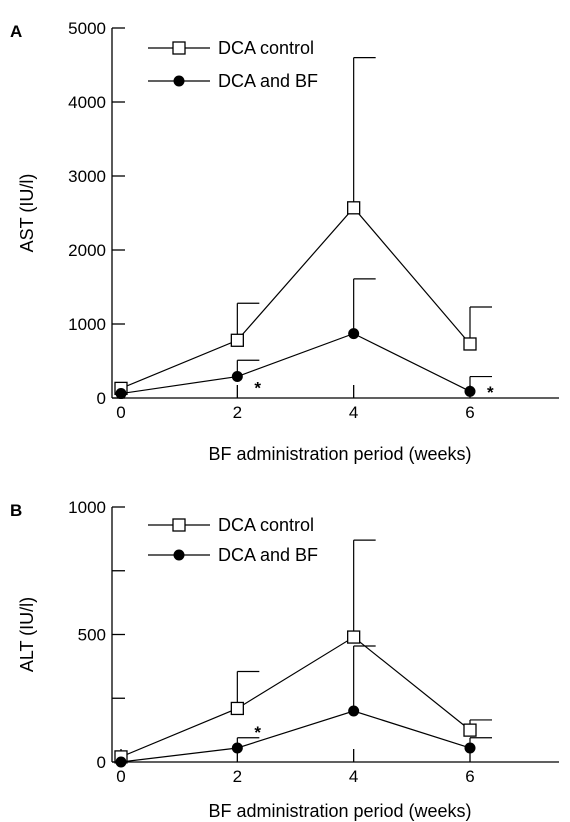  I want to click on y-tick-label: 2000, so click(87, 250).